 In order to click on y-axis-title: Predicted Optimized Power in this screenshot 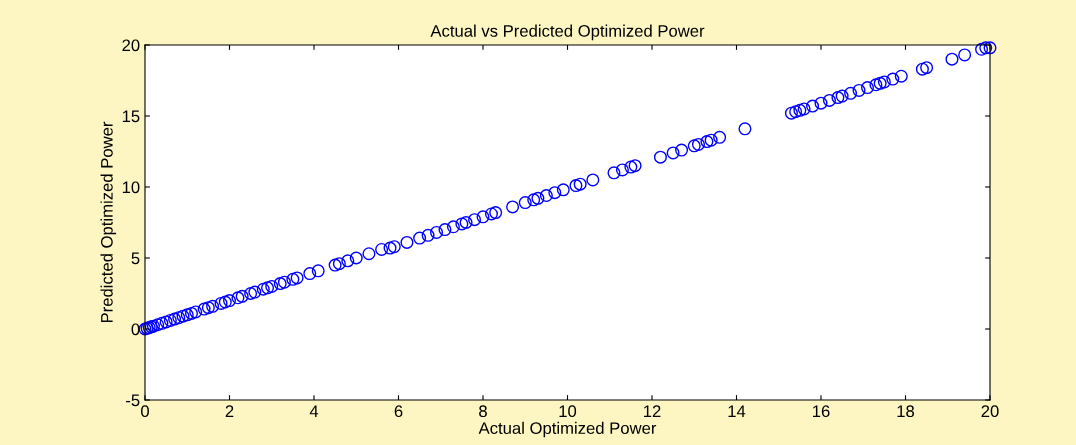, I will do `click(108, 222)`.